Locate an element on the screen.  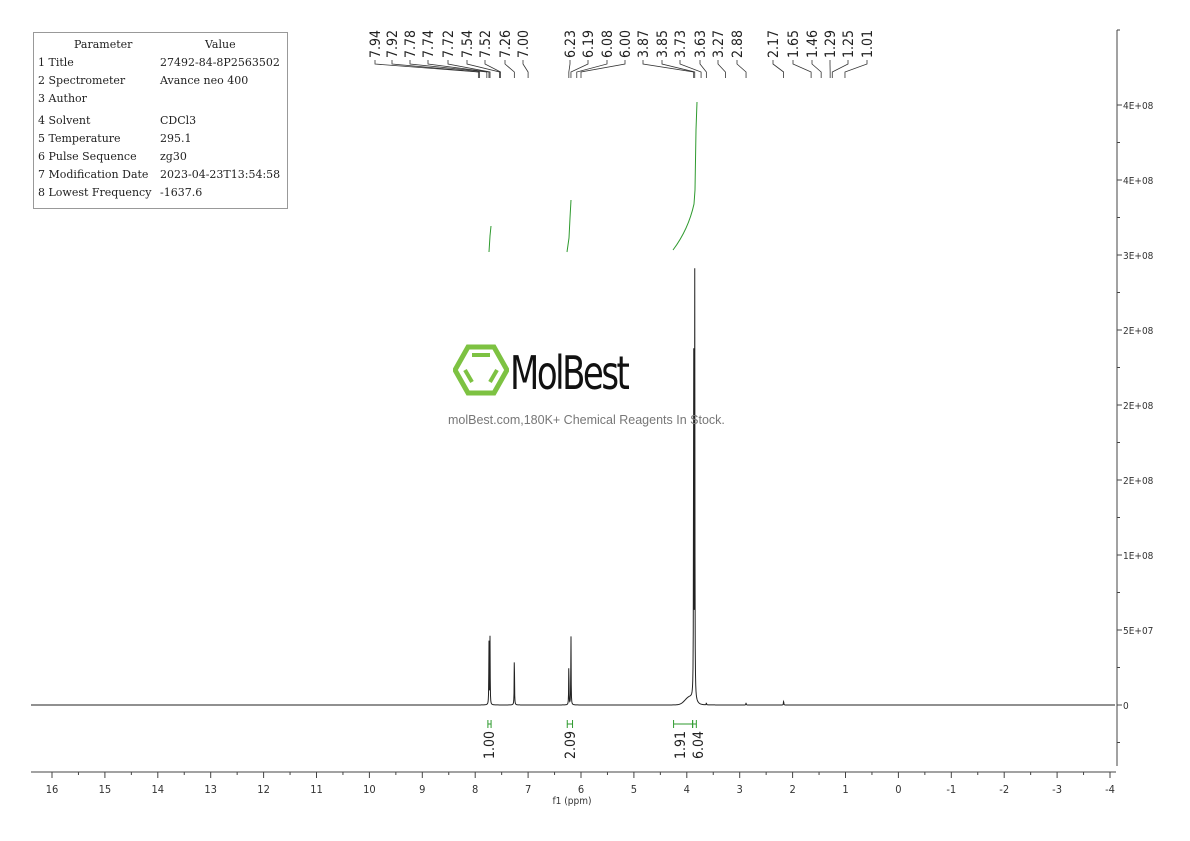
peak-label: 3.63 is located at coordinates (701, 44).